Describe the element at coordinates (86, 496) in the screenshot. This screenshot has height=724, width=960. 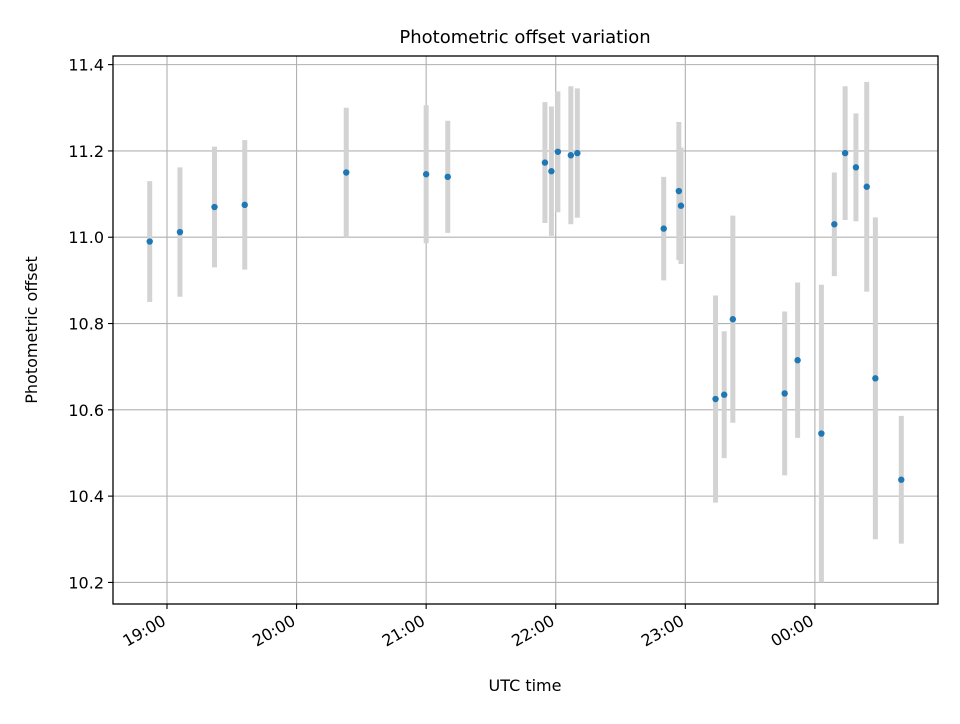
I see `y-tick-label: 10.4` at that location.